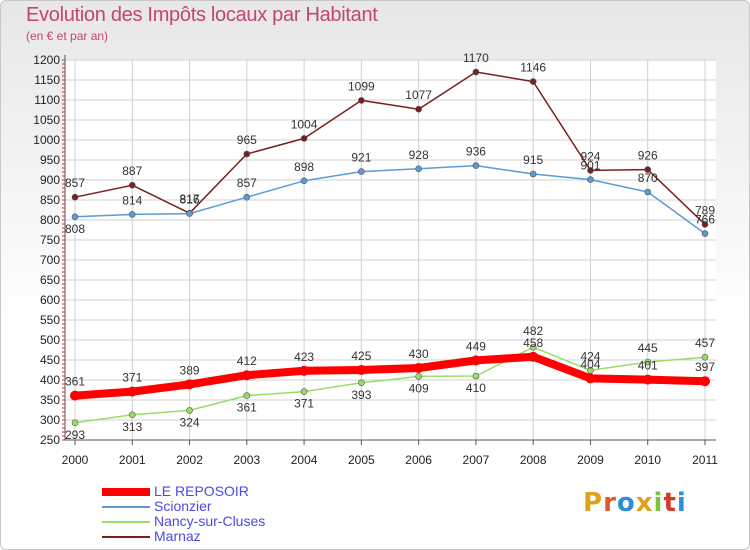  What do you see at coordinates (50, 400) in the screenshot?
I see `y-tick-label: 350` at bounding box center [50, 400].